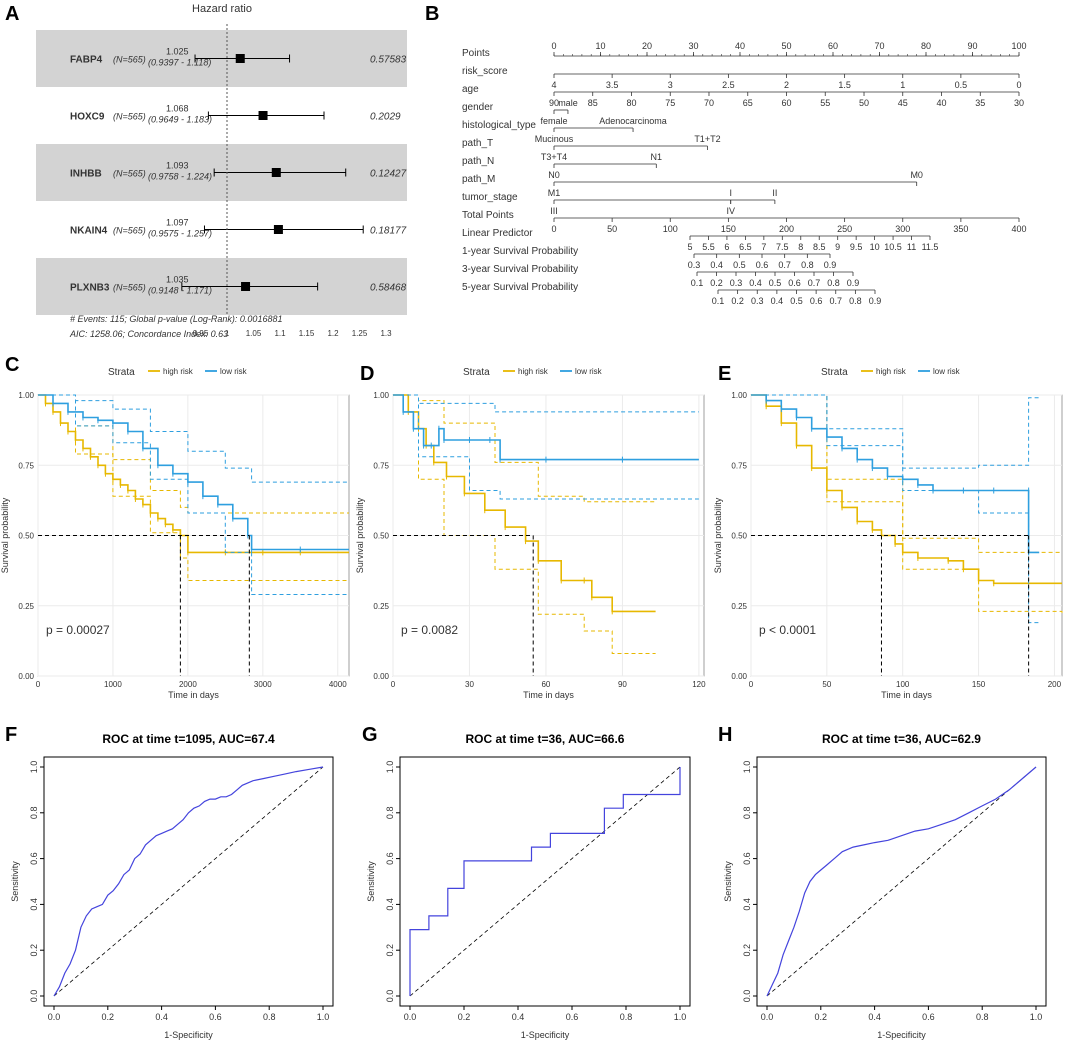 This screenshot has height=1055, width=1065. I want to click on nomogram-row-label: Total Points, so click(488, 215).